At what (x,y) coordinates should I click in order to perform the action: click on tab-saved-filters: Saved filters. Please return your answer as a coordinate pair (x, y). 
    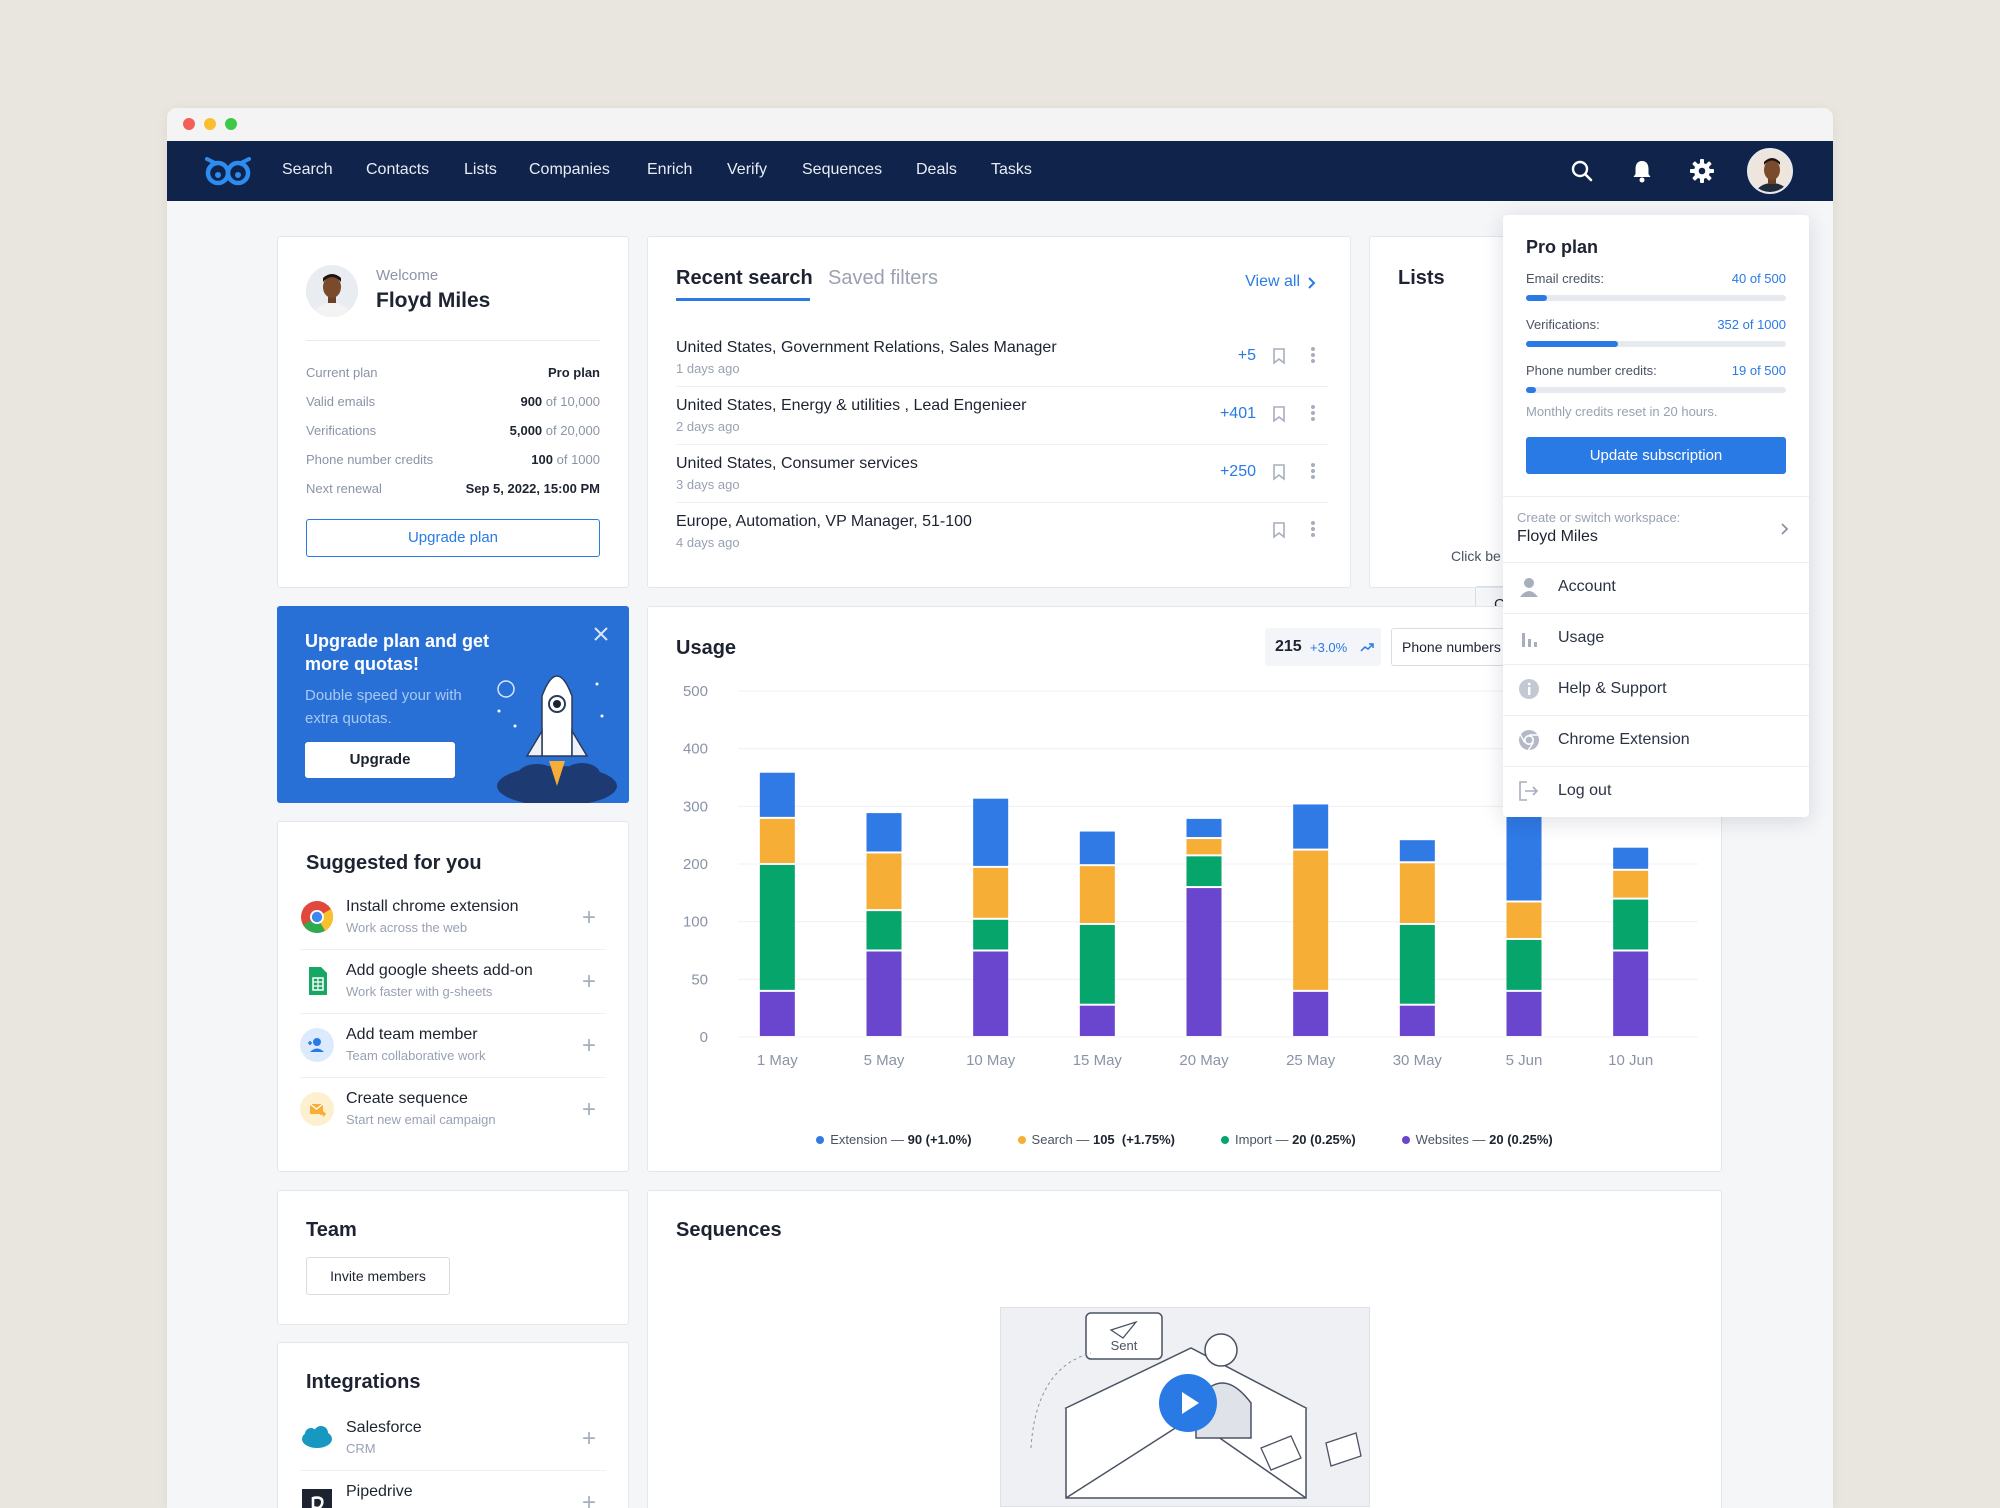
    Looking at the image, I should click on (883, 278).